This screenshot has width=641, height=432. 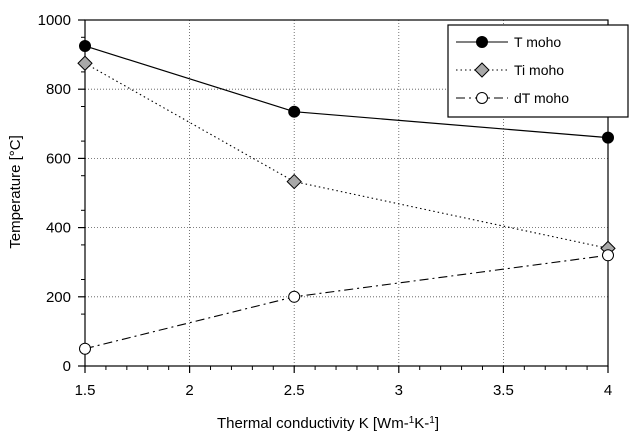 What do you see at coordinates (432, 420) in the screenshot?
I see `x-axis-title-sup2: 1` at bounding box center [432, 420].